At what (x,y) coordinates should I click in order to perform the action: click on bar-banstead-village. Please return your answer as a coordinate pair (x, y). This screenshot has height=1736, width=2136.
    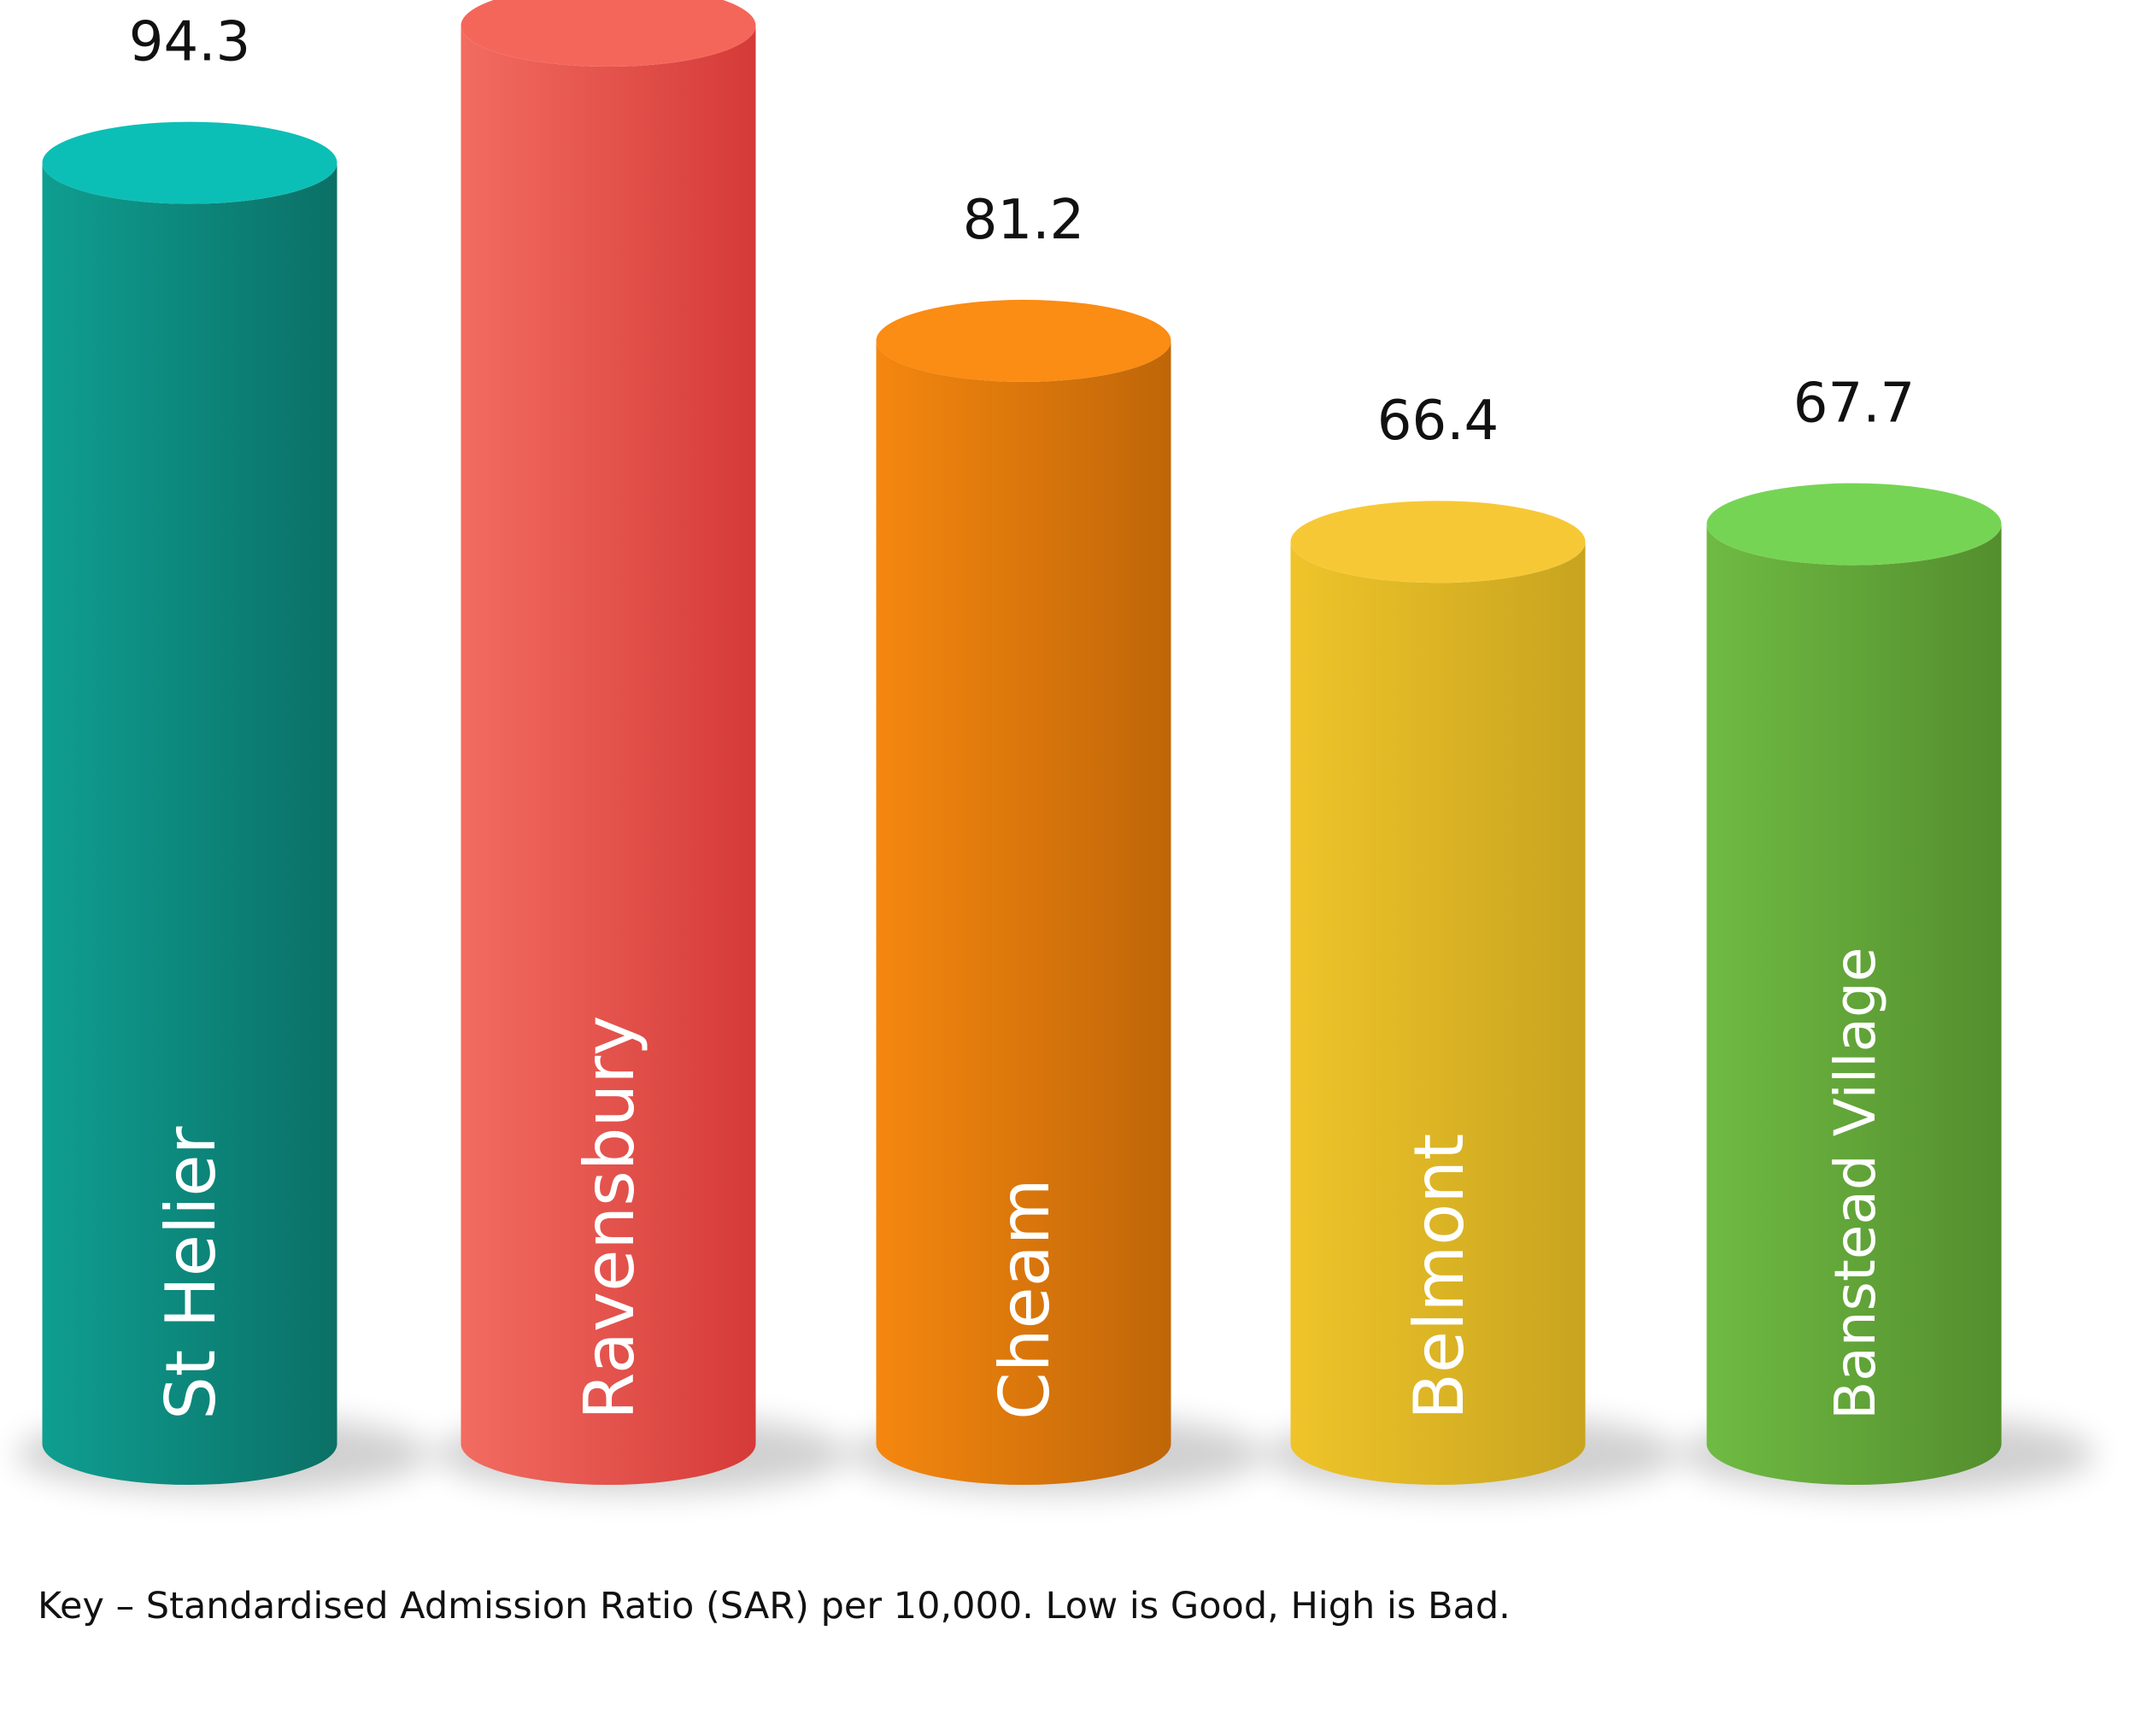
    Looking at the image, I should click on (1854, 1005).